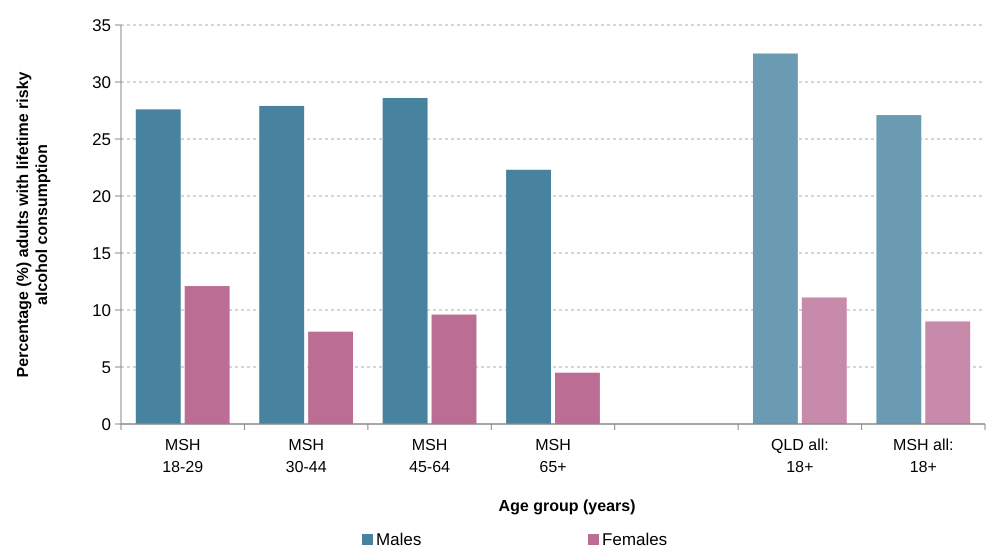 The width and height of the screenshot is (989, 555). I want to click on y-tick-label: 0, so click(106, 424).